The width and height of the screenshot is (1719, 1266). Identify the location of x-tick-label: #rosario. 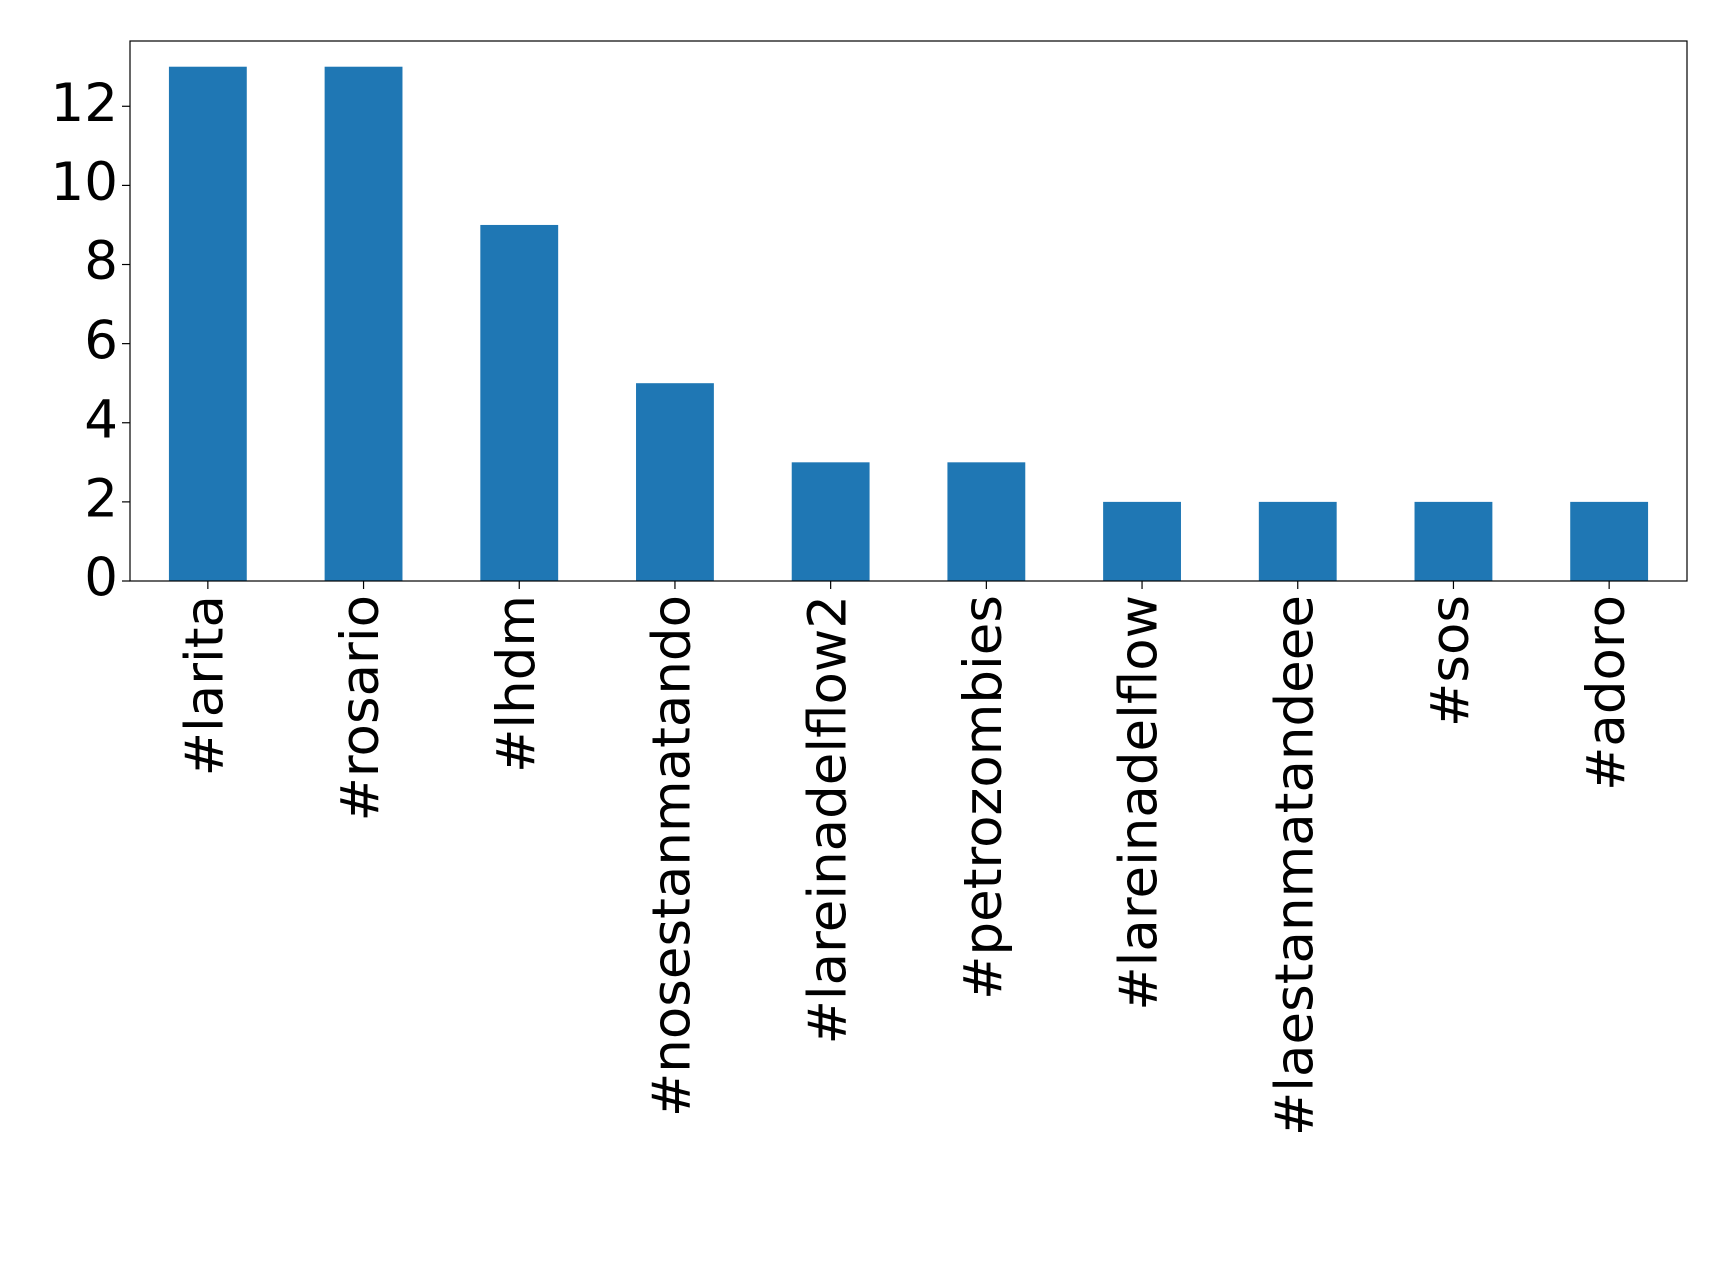
(360, 708).